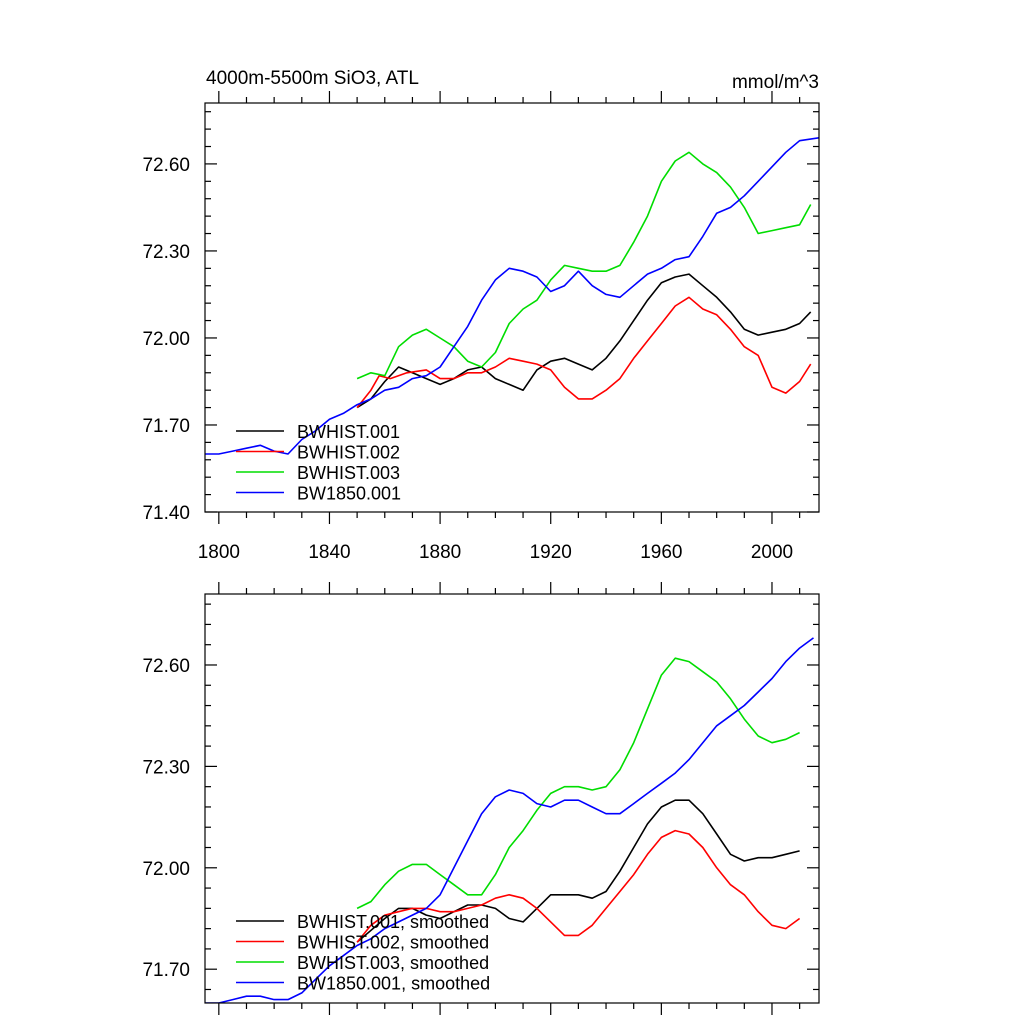  I want to click on legend-label: BWHIST.003, smoothed, so click(393, 963).